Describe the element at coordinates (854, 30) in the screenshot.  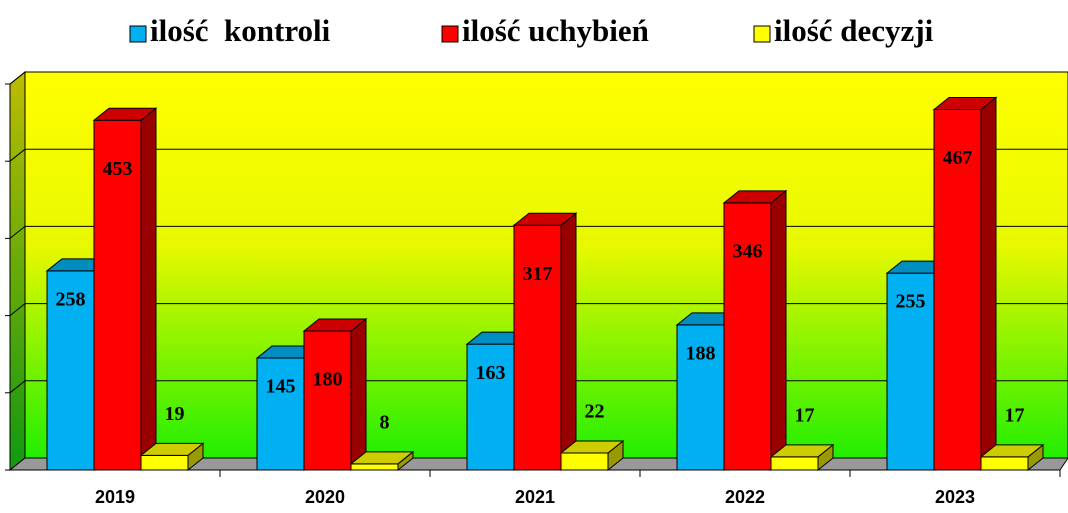
I see `legend-label: ilość decyzji` at that location.